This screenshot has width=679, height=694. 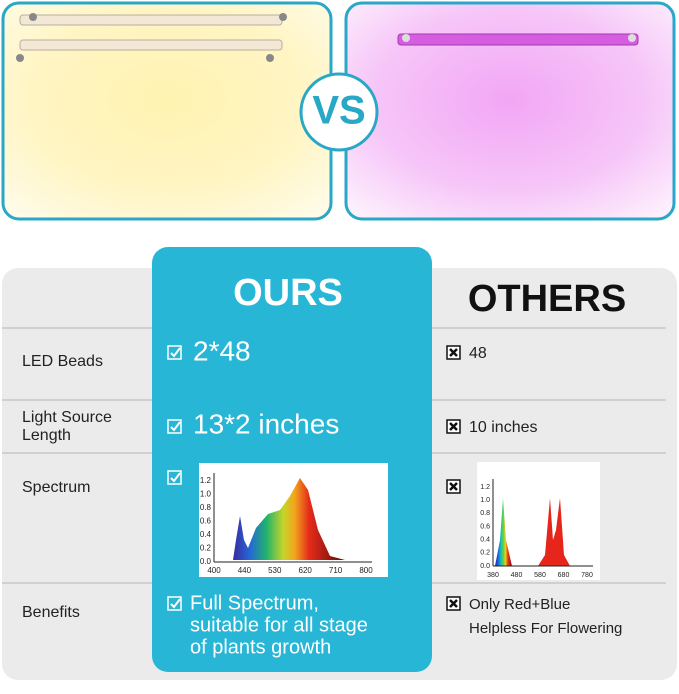 What do you see at coordinates (67, 417) in the screenshot?
I see `row-label: Light Source` at bounding box center [67, 417].